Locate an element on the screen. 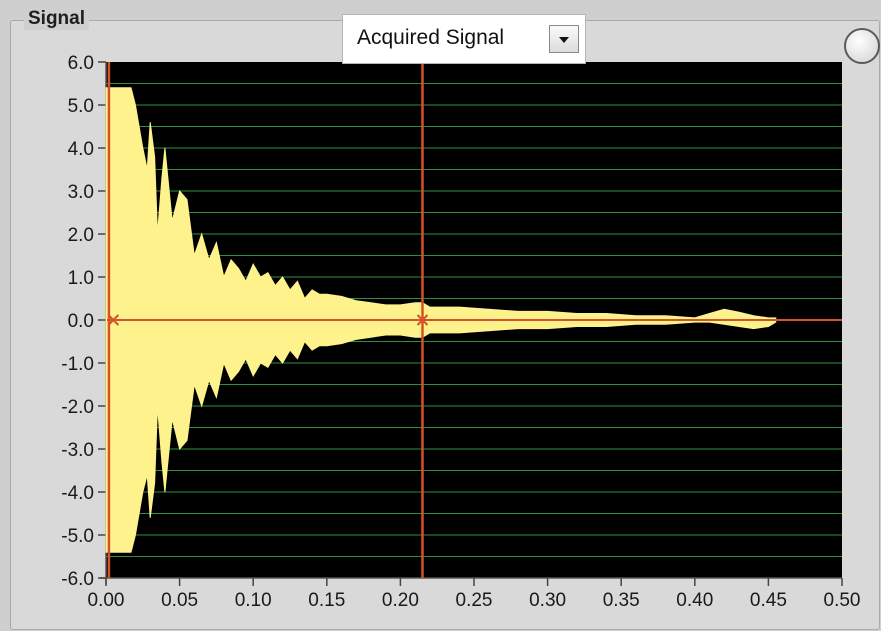 Image resolution: width=881 pixels, height=631 pixels. x-tick-label: 0.40 is located at coordinates (694, 600).